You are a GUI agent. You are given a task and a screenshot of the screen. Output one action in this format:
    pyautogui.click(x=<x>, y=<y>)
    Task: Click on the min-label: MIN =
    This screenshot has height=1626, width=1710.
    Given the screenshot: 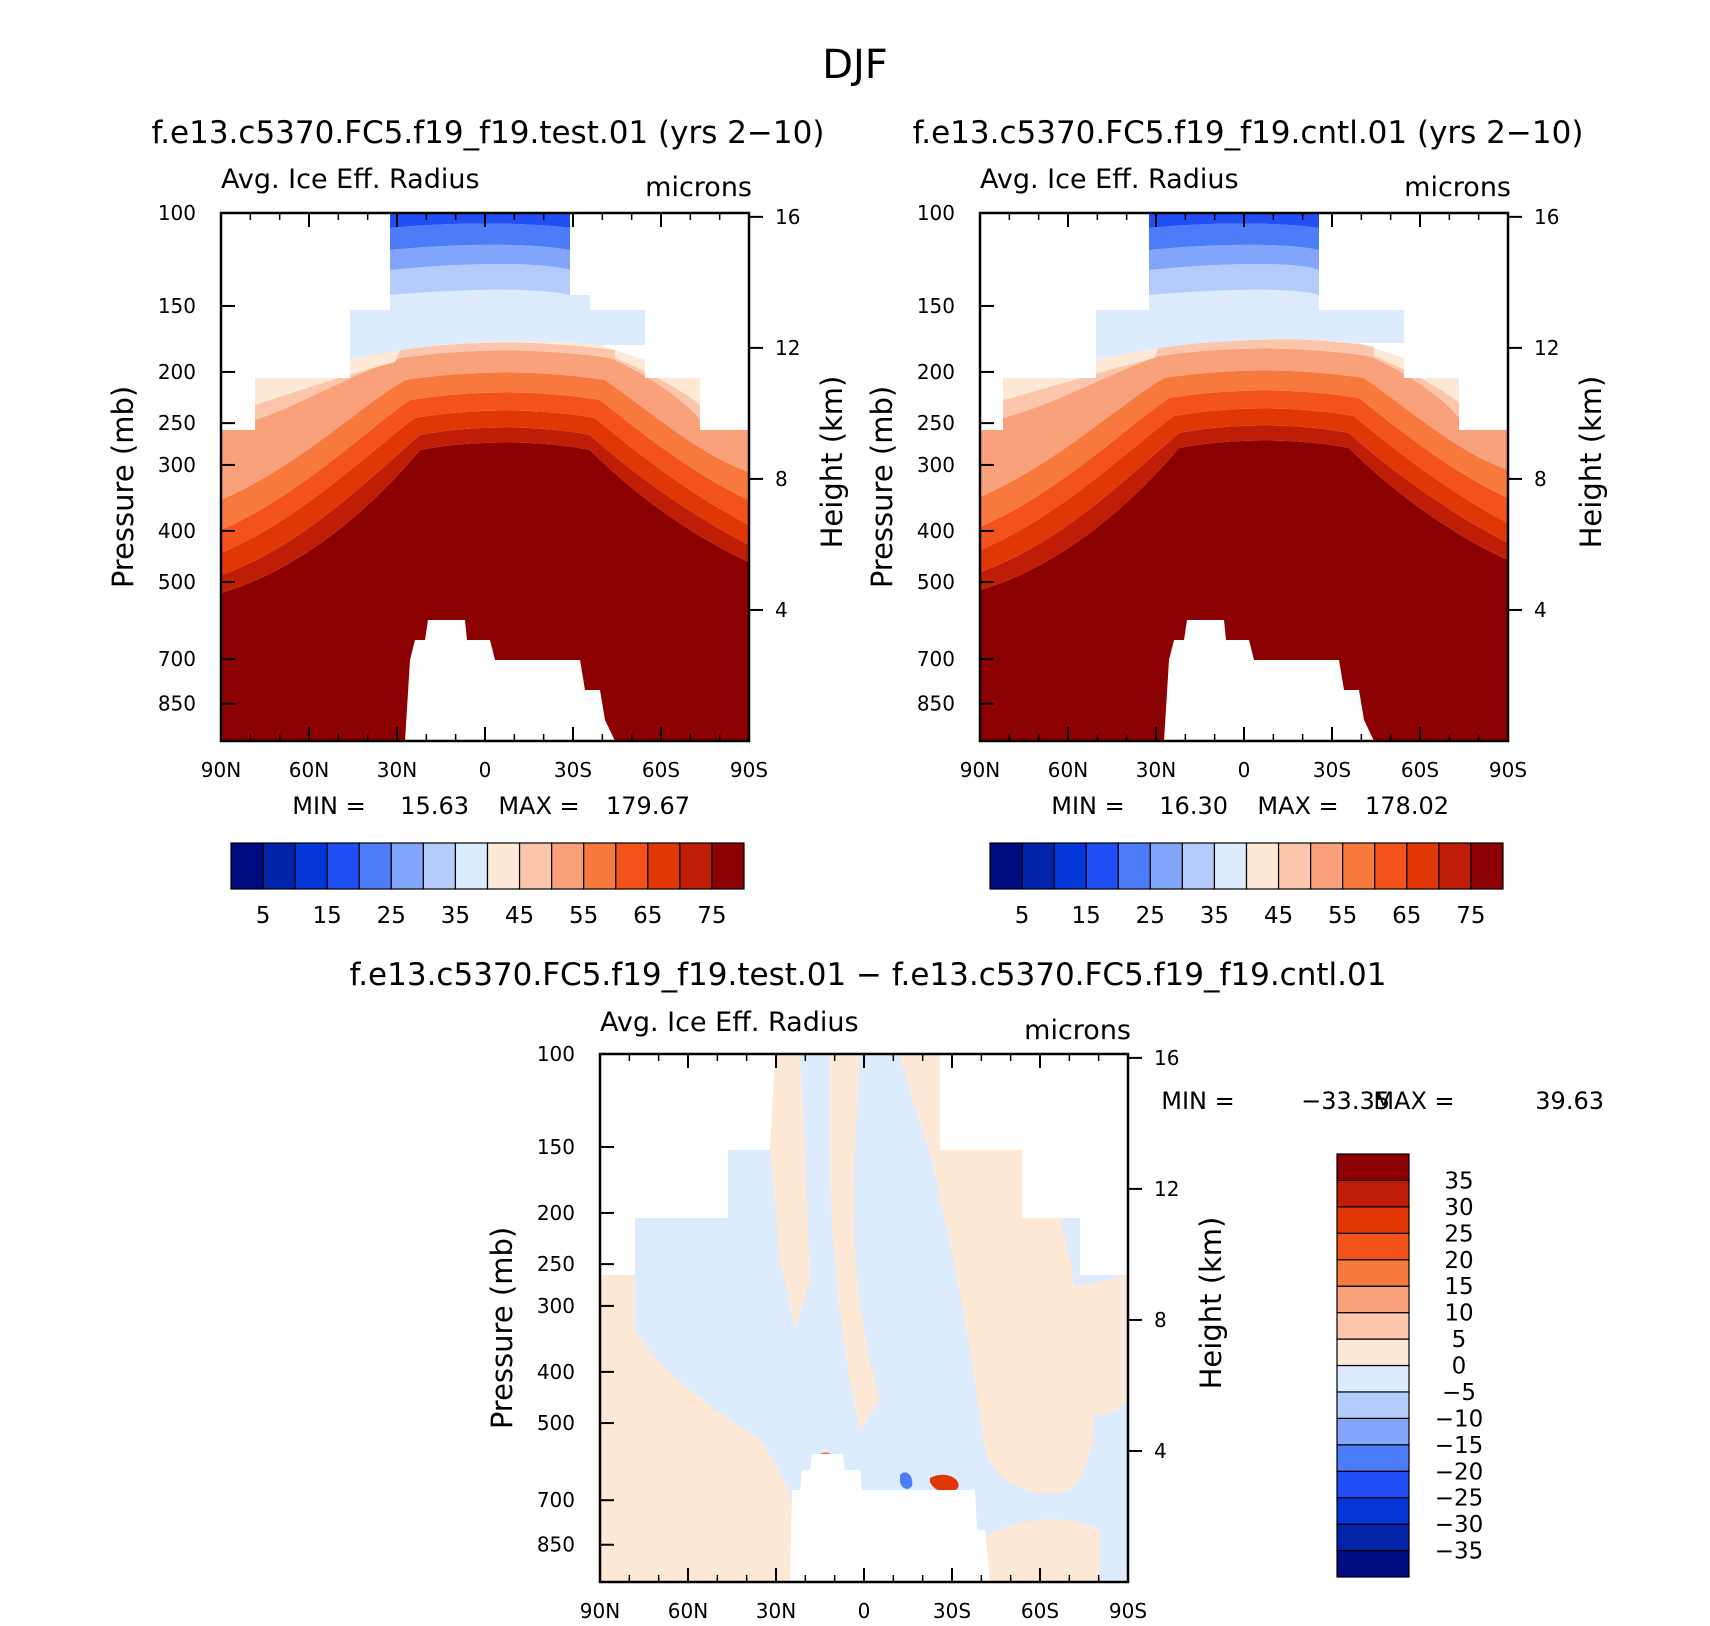 What is the action you would take?
    pyautogui.click(x=1197, y=1101)
    